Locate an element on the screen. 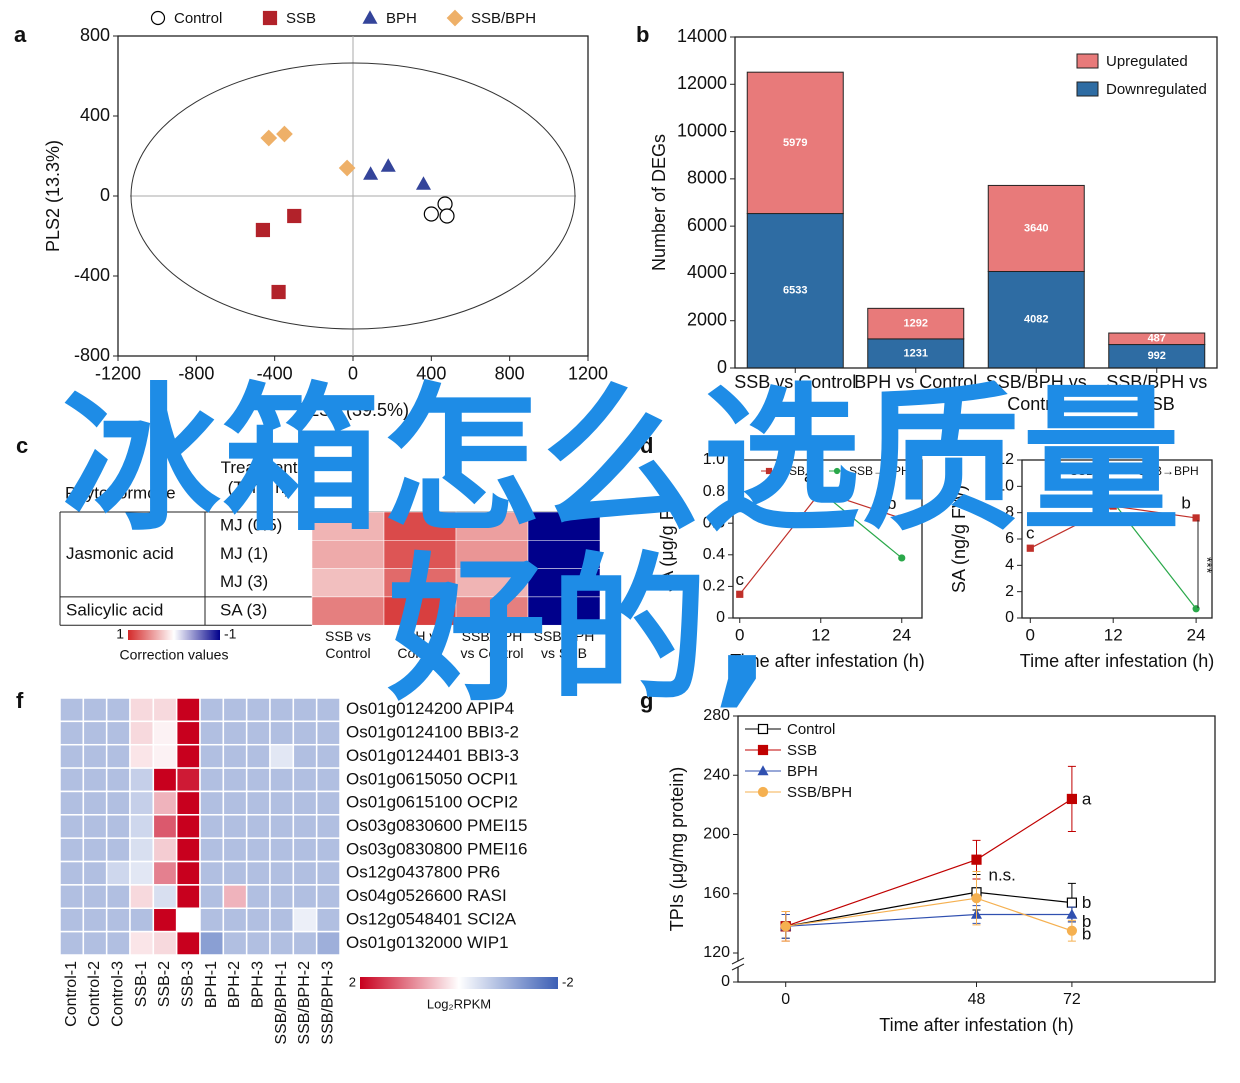  column-label: Control-2 is located at coordinates (94, 994).